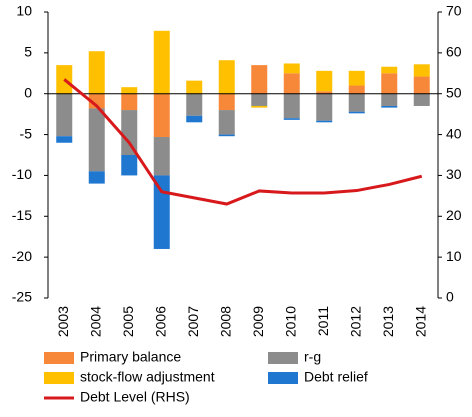  What do you see at coordinates (323, 321) in the screenshot?
I see `x-tick-label: 2011` at bounding box center [323, 321].